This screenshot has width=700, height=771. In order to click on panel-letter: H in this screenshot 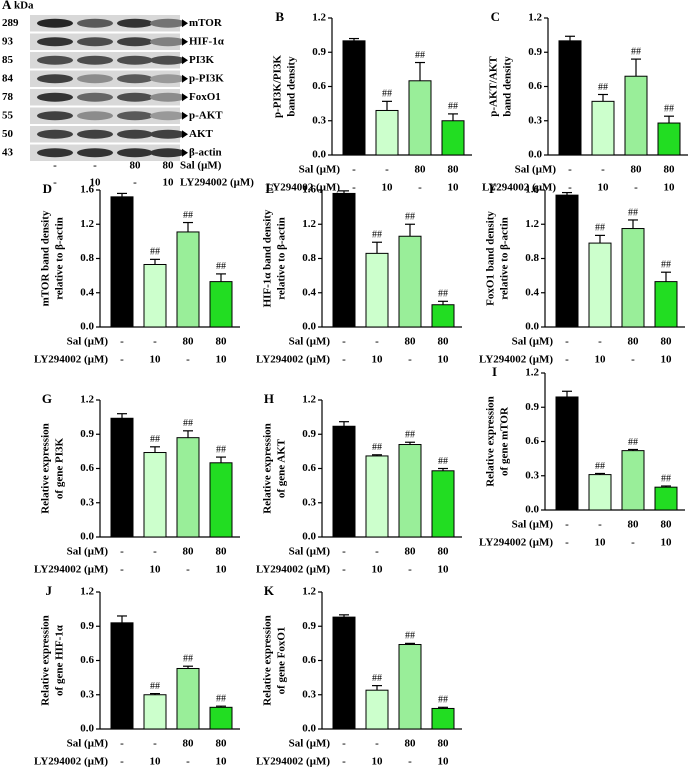, I will do `click(269, 398)`.